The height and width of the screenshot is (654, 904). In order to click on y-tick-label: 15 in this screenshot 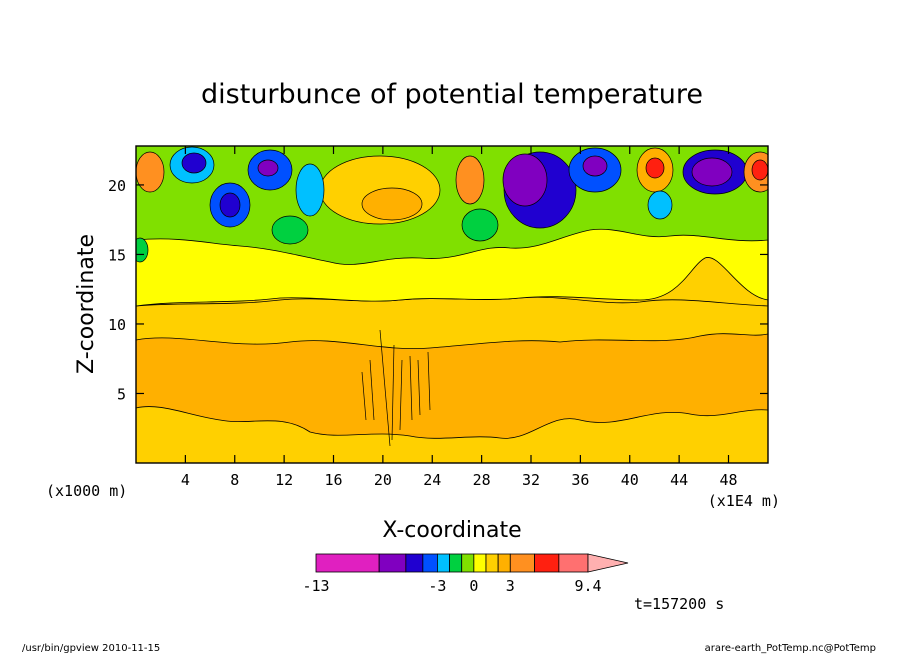, I will do `click(117, 255)`.